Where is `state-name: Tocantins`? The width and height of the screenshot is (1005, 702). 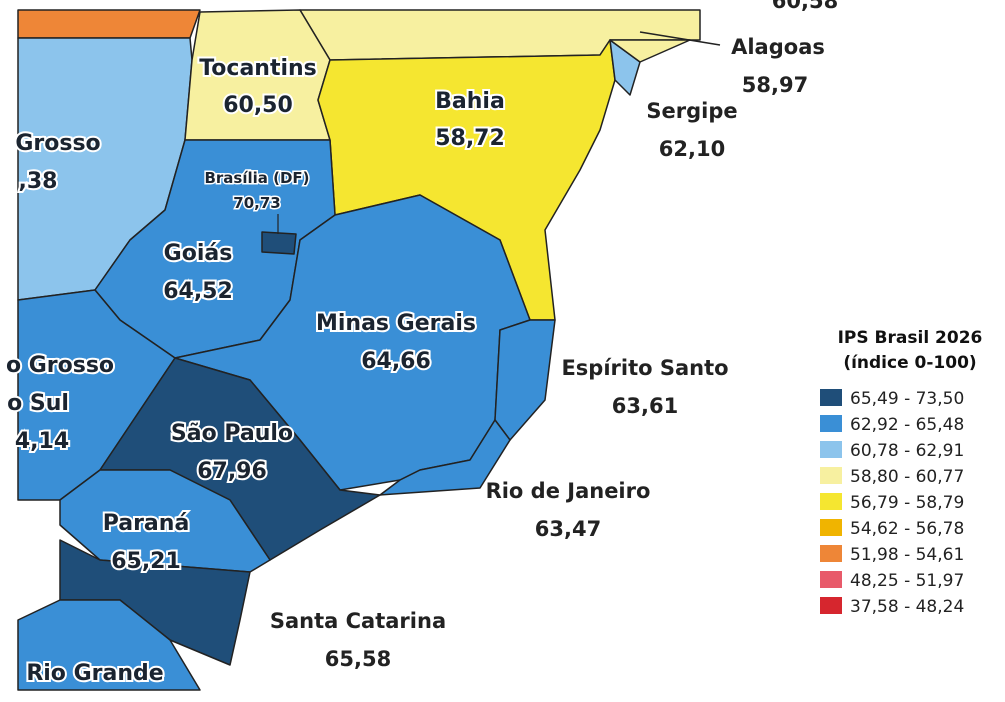
state-name: Tocantins is located at coordinates (258, 68).